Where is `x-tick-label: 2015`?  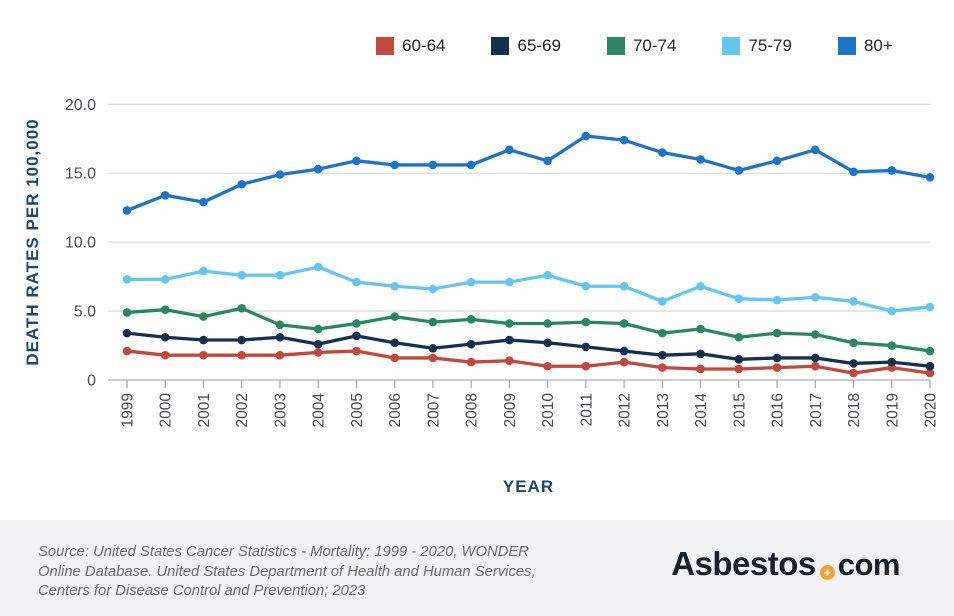 x-tick-label: 2015 is located at coordinates (739, 410).